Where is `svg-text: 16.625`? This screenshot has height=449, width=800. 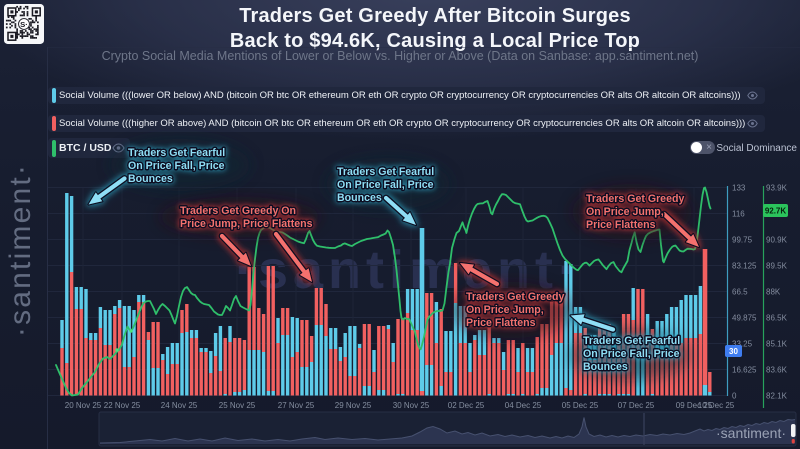 svg-text: 16.625 is located at coordinates (744, 369).